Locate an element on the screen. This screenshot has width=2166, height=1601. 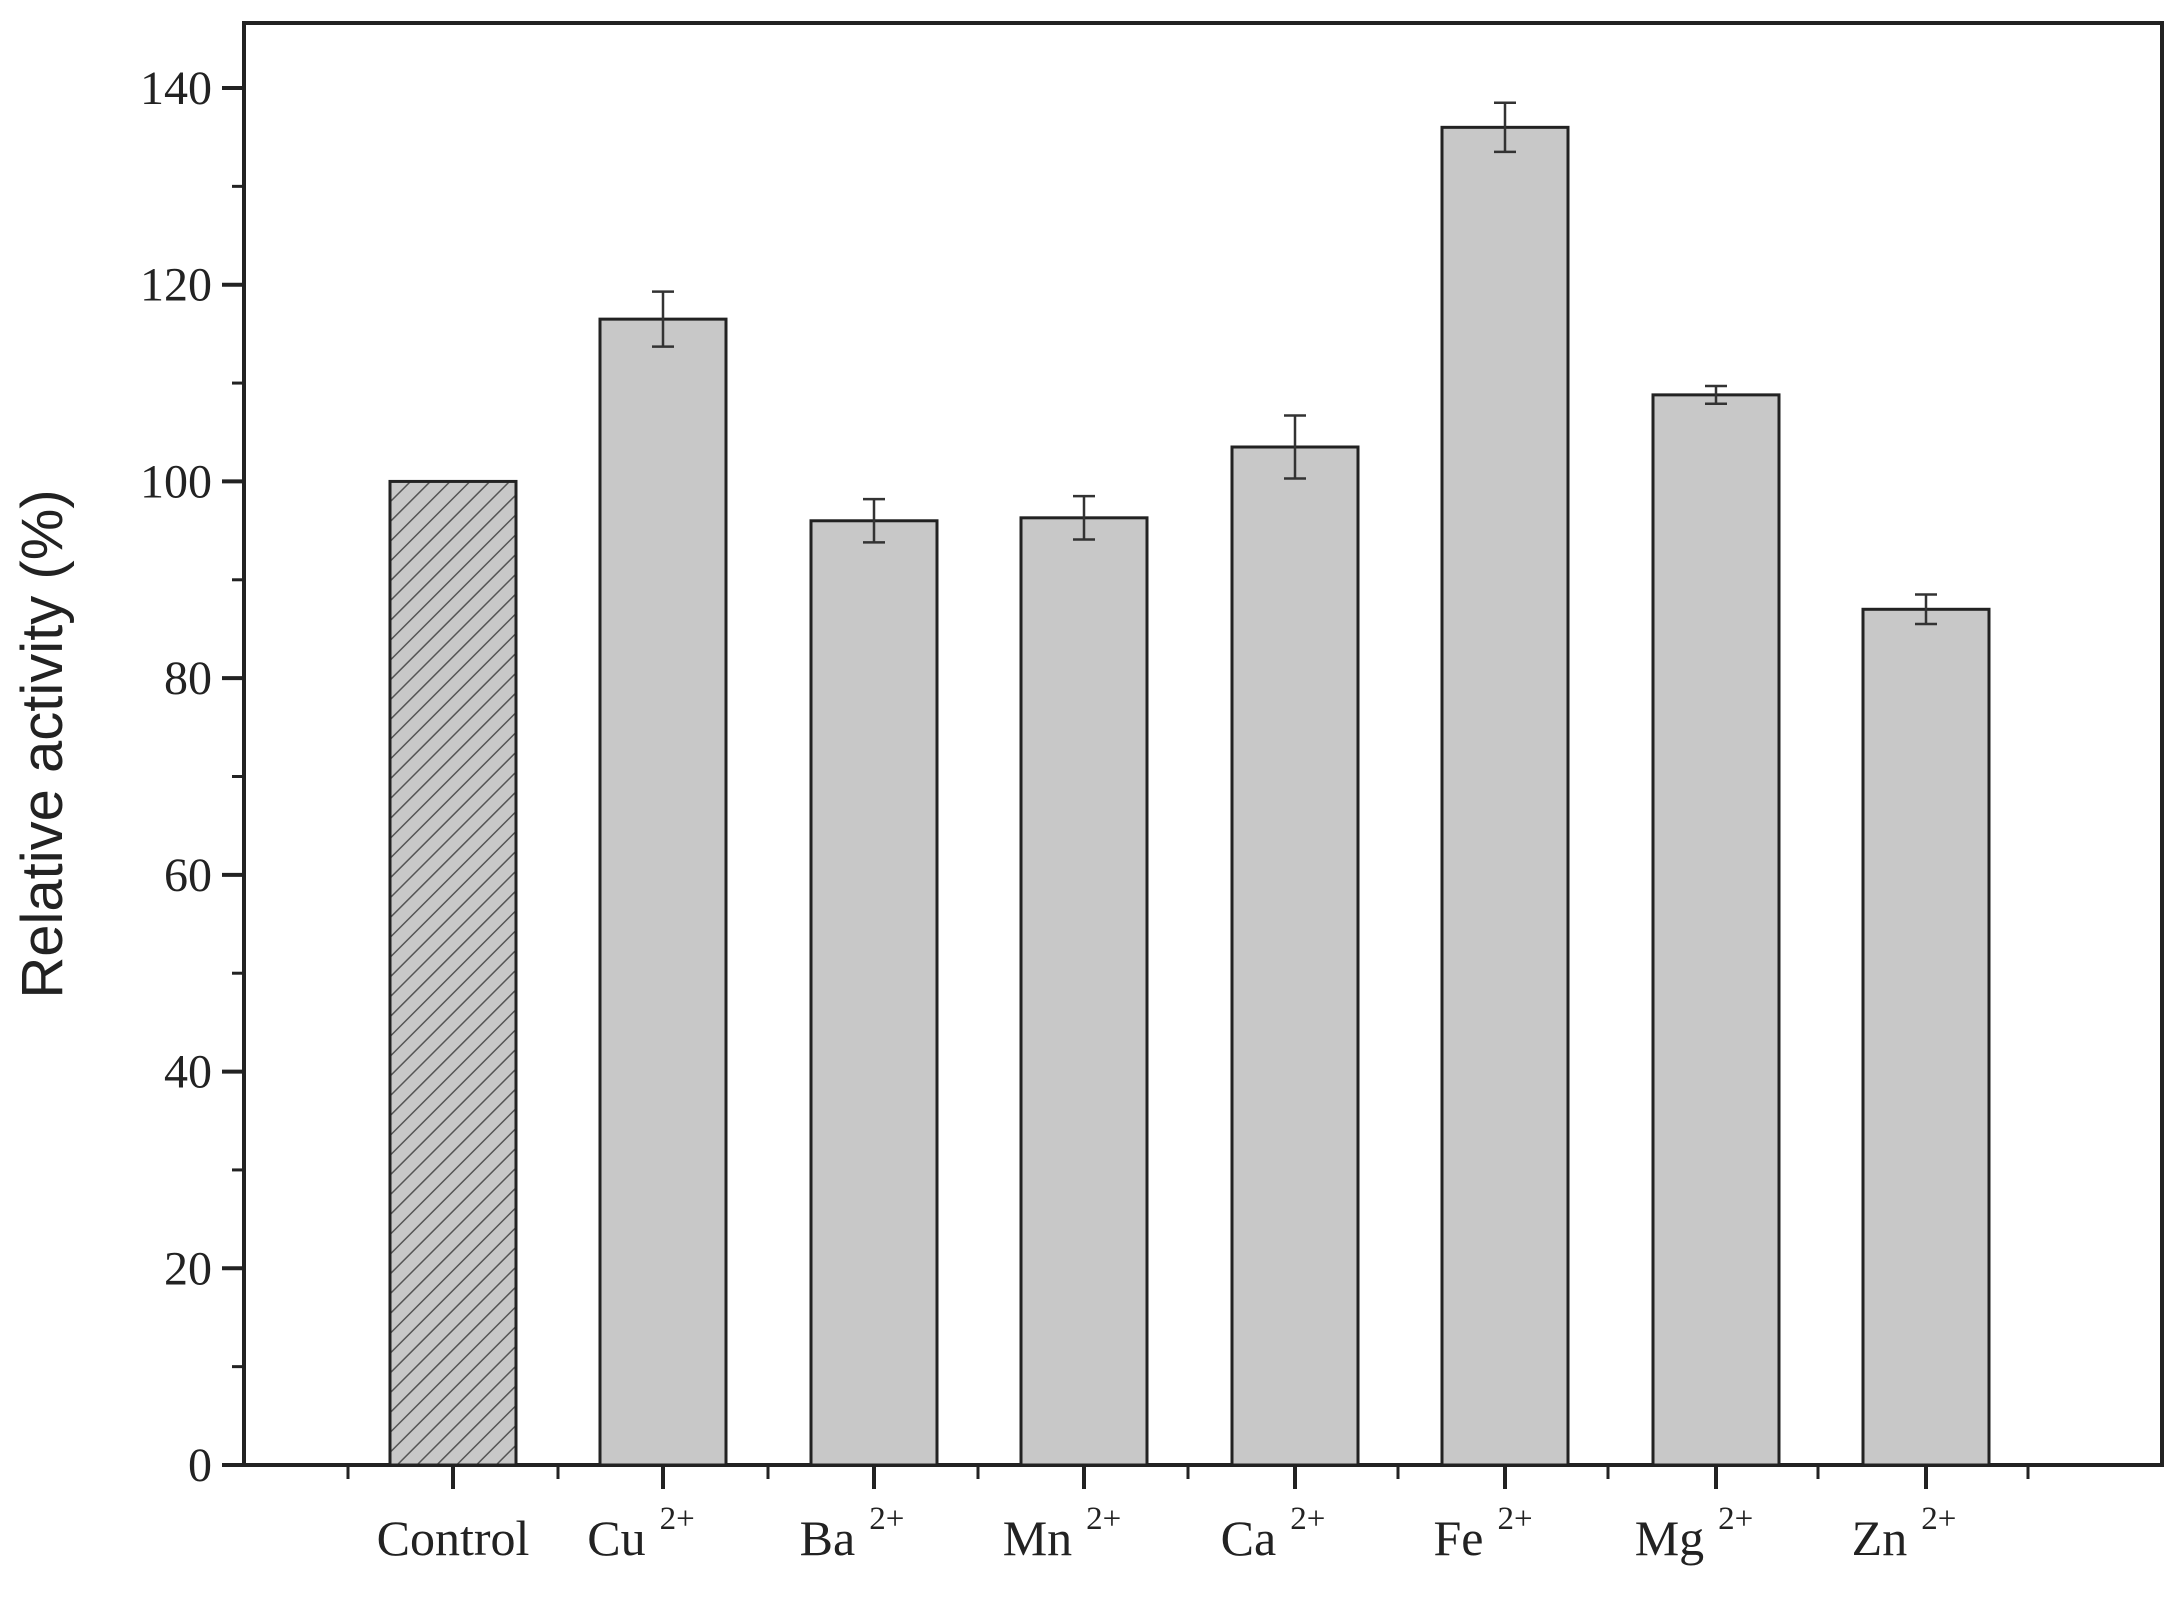
bar-control is located at coordinates (453, 973).